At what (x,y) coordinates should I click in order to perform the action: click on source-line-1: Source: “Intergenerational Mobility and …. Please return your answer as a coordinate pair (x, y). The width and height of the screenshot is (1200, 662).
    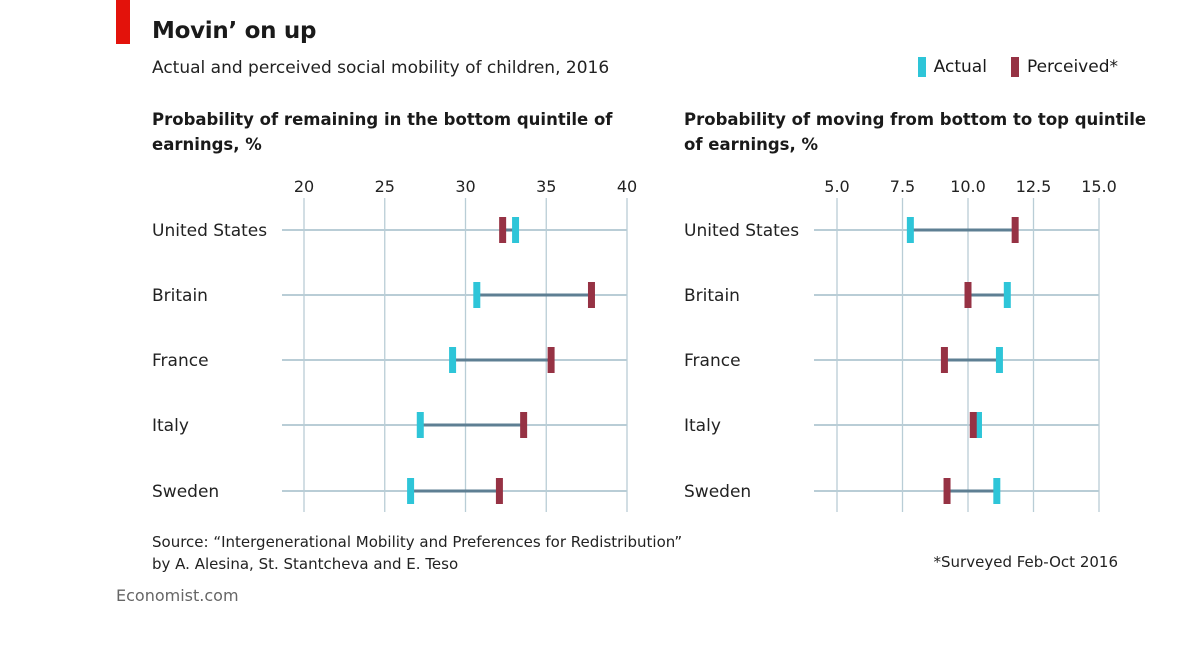
    Looking at the image, I should click on (417, 542).